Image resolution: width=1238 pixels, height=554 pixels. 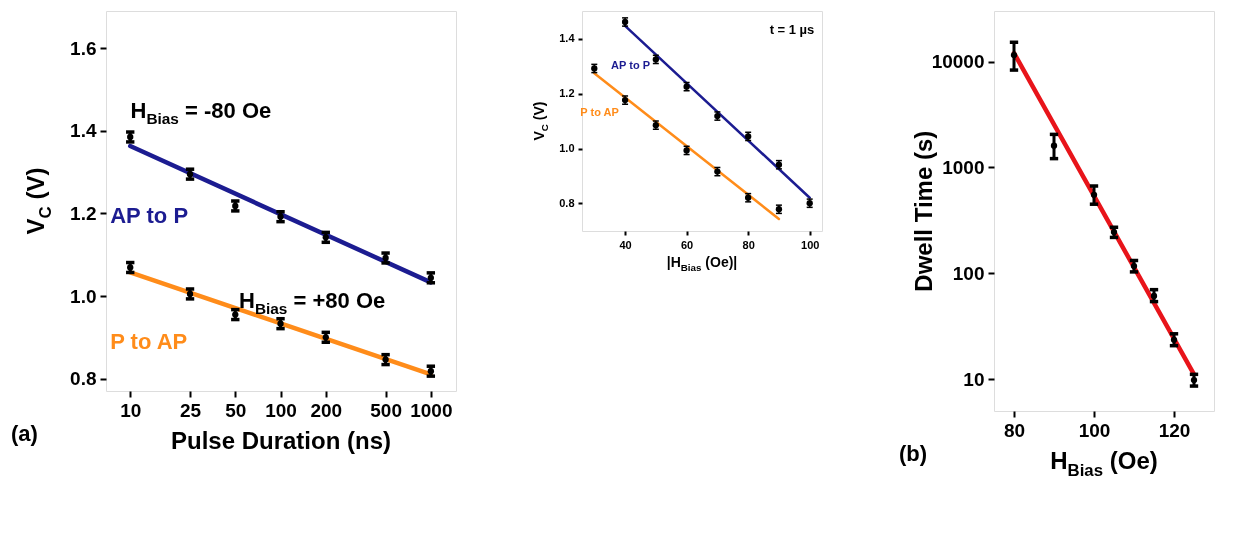 What do you see at coordinates (923, 211) in the screenshot?
I see `y-axis-title: Dwell Time (s)` at bounding box center [923, 211].